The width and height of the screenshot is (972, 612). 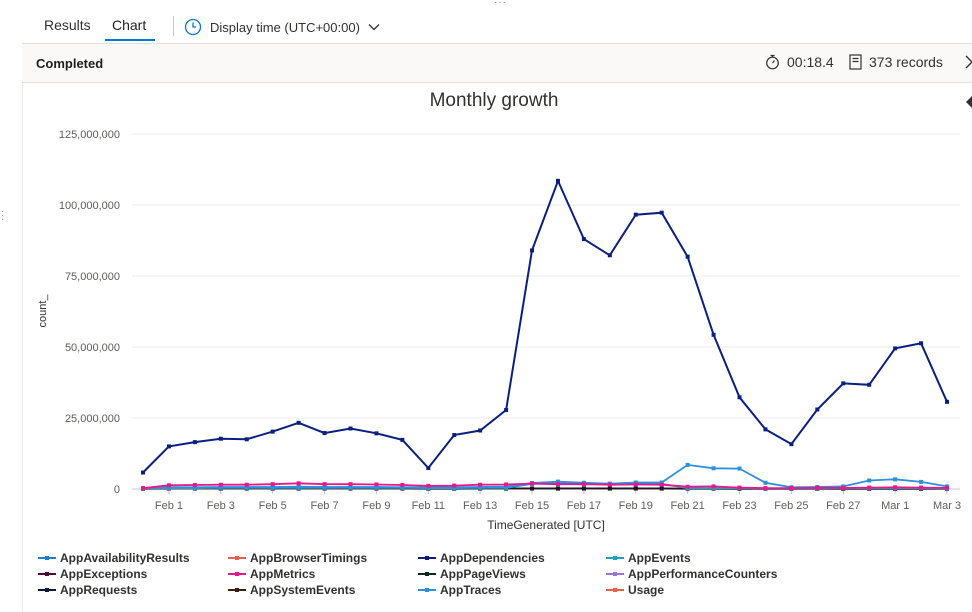 I want to click on legend-item: Usage, so click(x=635, y=590).